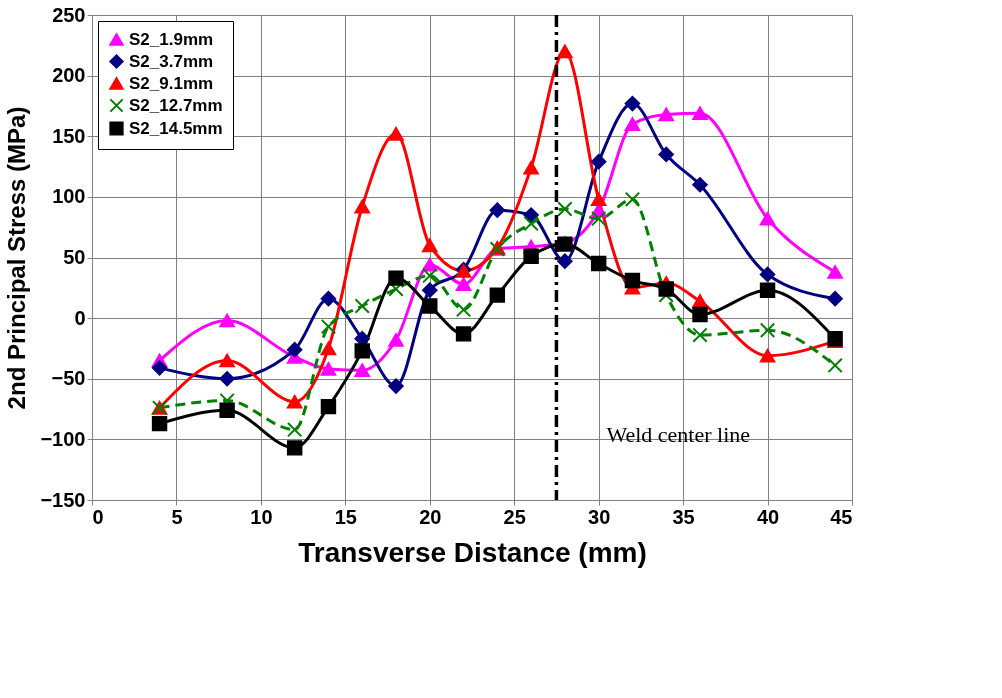  What do you see at coordinates (69, 196) in the screenshot?
I see `y-tick-label: 100` at bounding box center [69, 196].